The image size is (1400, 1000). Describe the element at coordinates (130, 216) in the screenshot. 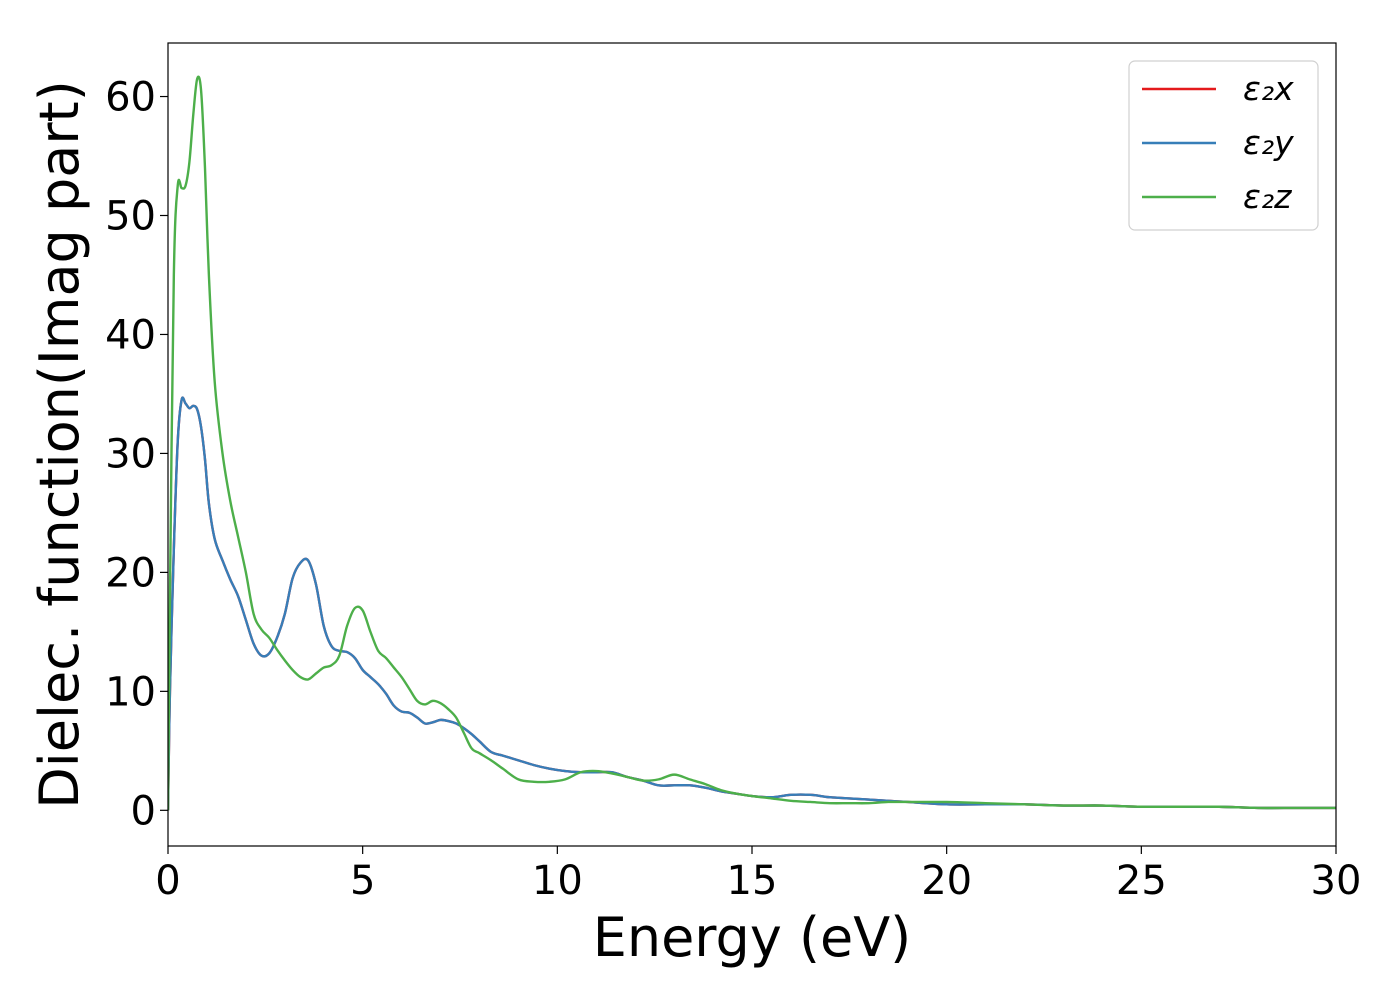

I see `y-tick-label: 50` at that location.